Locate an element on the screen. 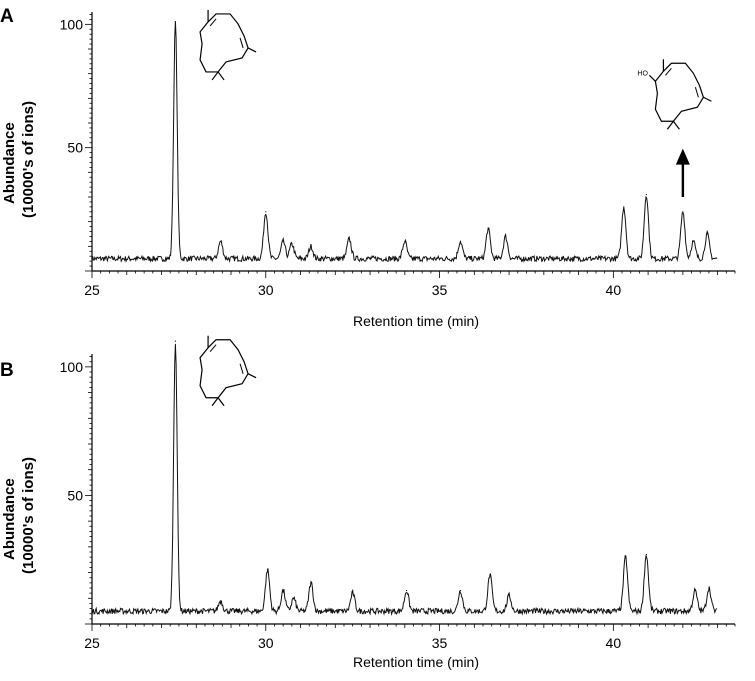  hydroxyl-label: HO is located at coordinates (642, 73).